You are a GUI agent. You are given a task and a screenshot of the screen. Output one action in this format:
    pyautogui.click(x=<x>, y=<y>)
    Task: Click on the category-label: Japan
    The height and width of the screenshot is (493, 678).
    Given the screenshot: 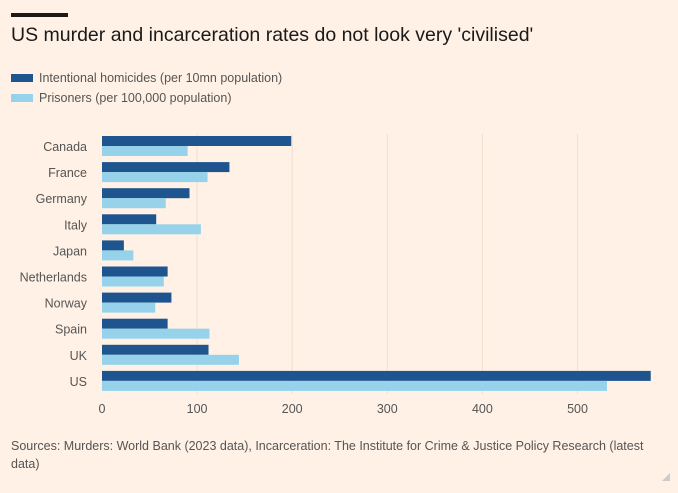 What is the action you would take?
    pyautogui.click(x=70, y=251)
    